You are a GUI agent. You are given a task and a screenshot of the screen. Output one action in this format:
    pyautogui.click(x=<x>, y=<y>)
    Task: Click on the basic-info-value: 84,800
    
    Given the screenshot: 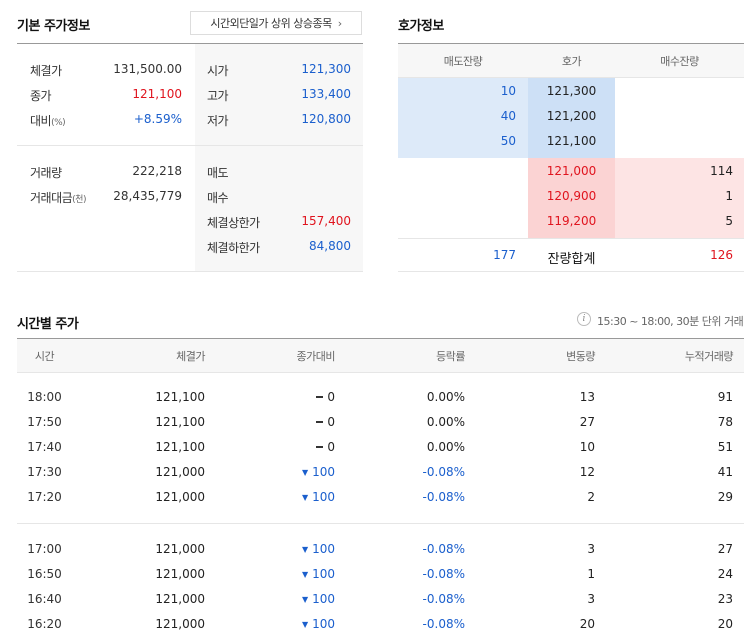 What is the action you would take?
    pyautogui.click(x=330, y=246)
    